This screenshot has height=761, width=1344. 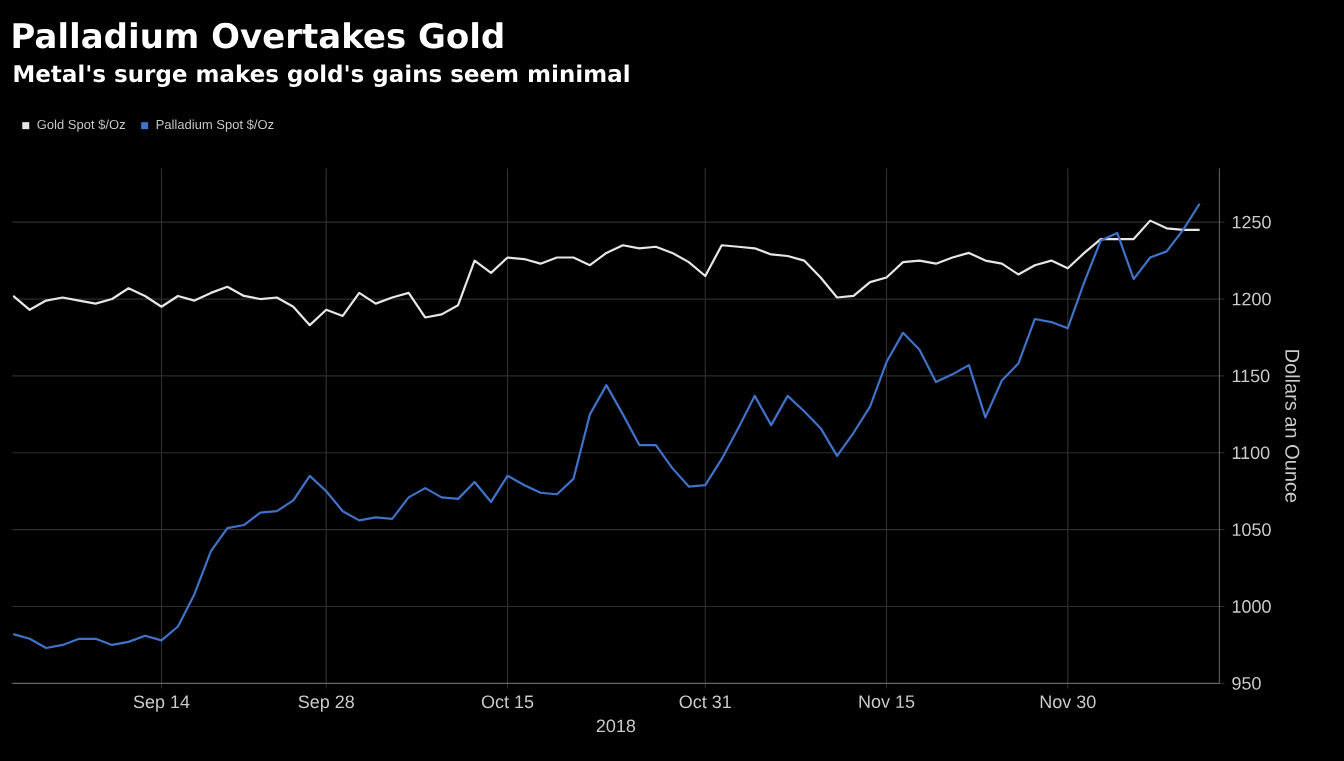 I want to click on x-tick-label: Sep 14, so click(x=161, y=703).